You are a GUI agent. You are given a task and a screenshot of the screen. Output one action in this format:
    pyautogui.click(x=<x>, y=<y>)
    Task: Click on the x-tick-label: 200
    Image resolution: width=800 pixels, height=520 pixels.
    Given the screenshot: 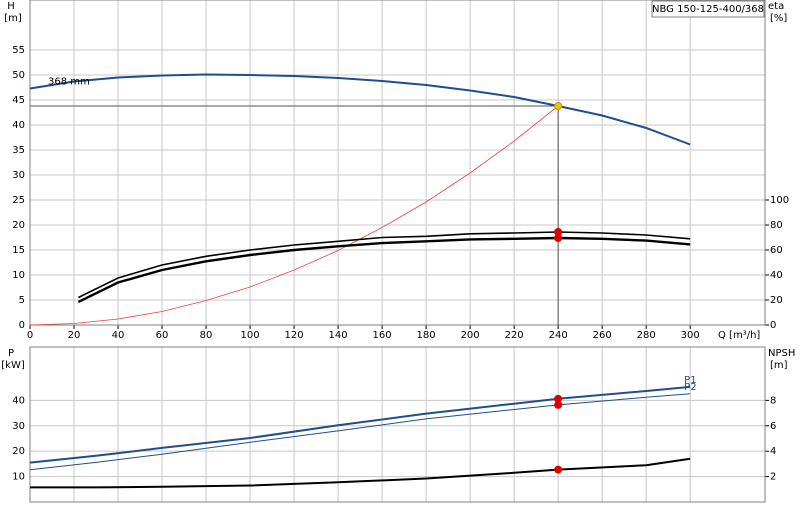 What is the action you would take?
    pyautogui.click(x=470, y=335)
    